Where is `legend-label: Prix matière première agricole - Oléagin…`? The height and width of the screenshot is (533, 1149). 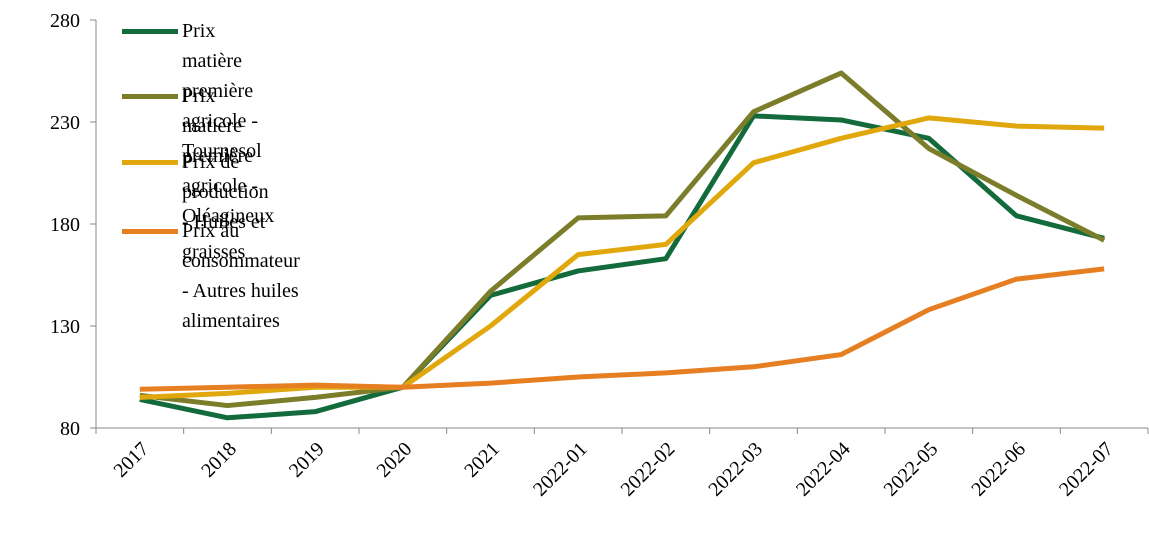 legend-label: Prix matière première agricole - Oléagin… is located at coordinates (228, 156).